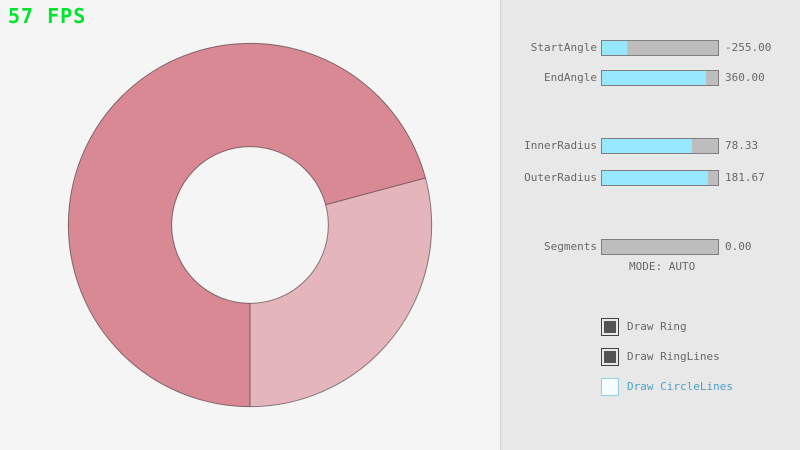 Image resolution: width=800 pixels, height=450 pixels. I want to click on segments-slider, so click(660, 247).